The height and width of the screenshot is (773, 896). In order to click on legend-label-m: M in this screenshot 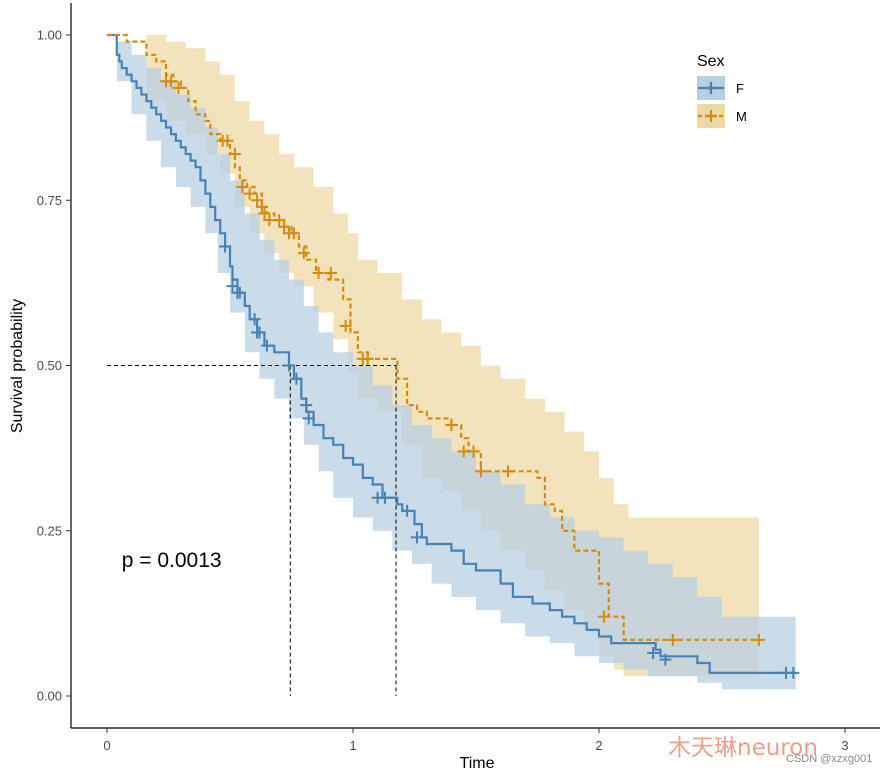, I will do `click(741, 116)`.